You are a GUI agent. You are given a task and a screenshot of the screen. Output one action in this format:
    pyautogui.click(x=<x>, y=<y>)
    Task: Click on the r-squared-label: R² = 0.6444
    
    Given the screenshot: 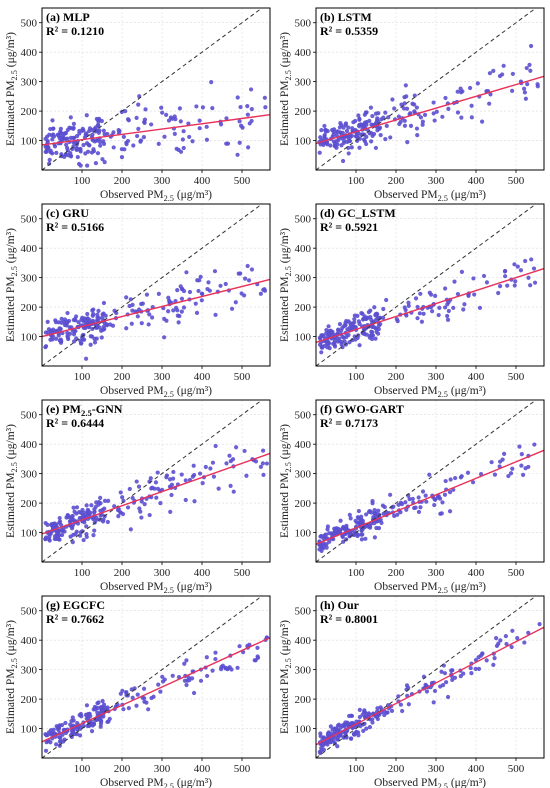 What is the action you would take?
    pyautogui.click(x=75, y=423)
    